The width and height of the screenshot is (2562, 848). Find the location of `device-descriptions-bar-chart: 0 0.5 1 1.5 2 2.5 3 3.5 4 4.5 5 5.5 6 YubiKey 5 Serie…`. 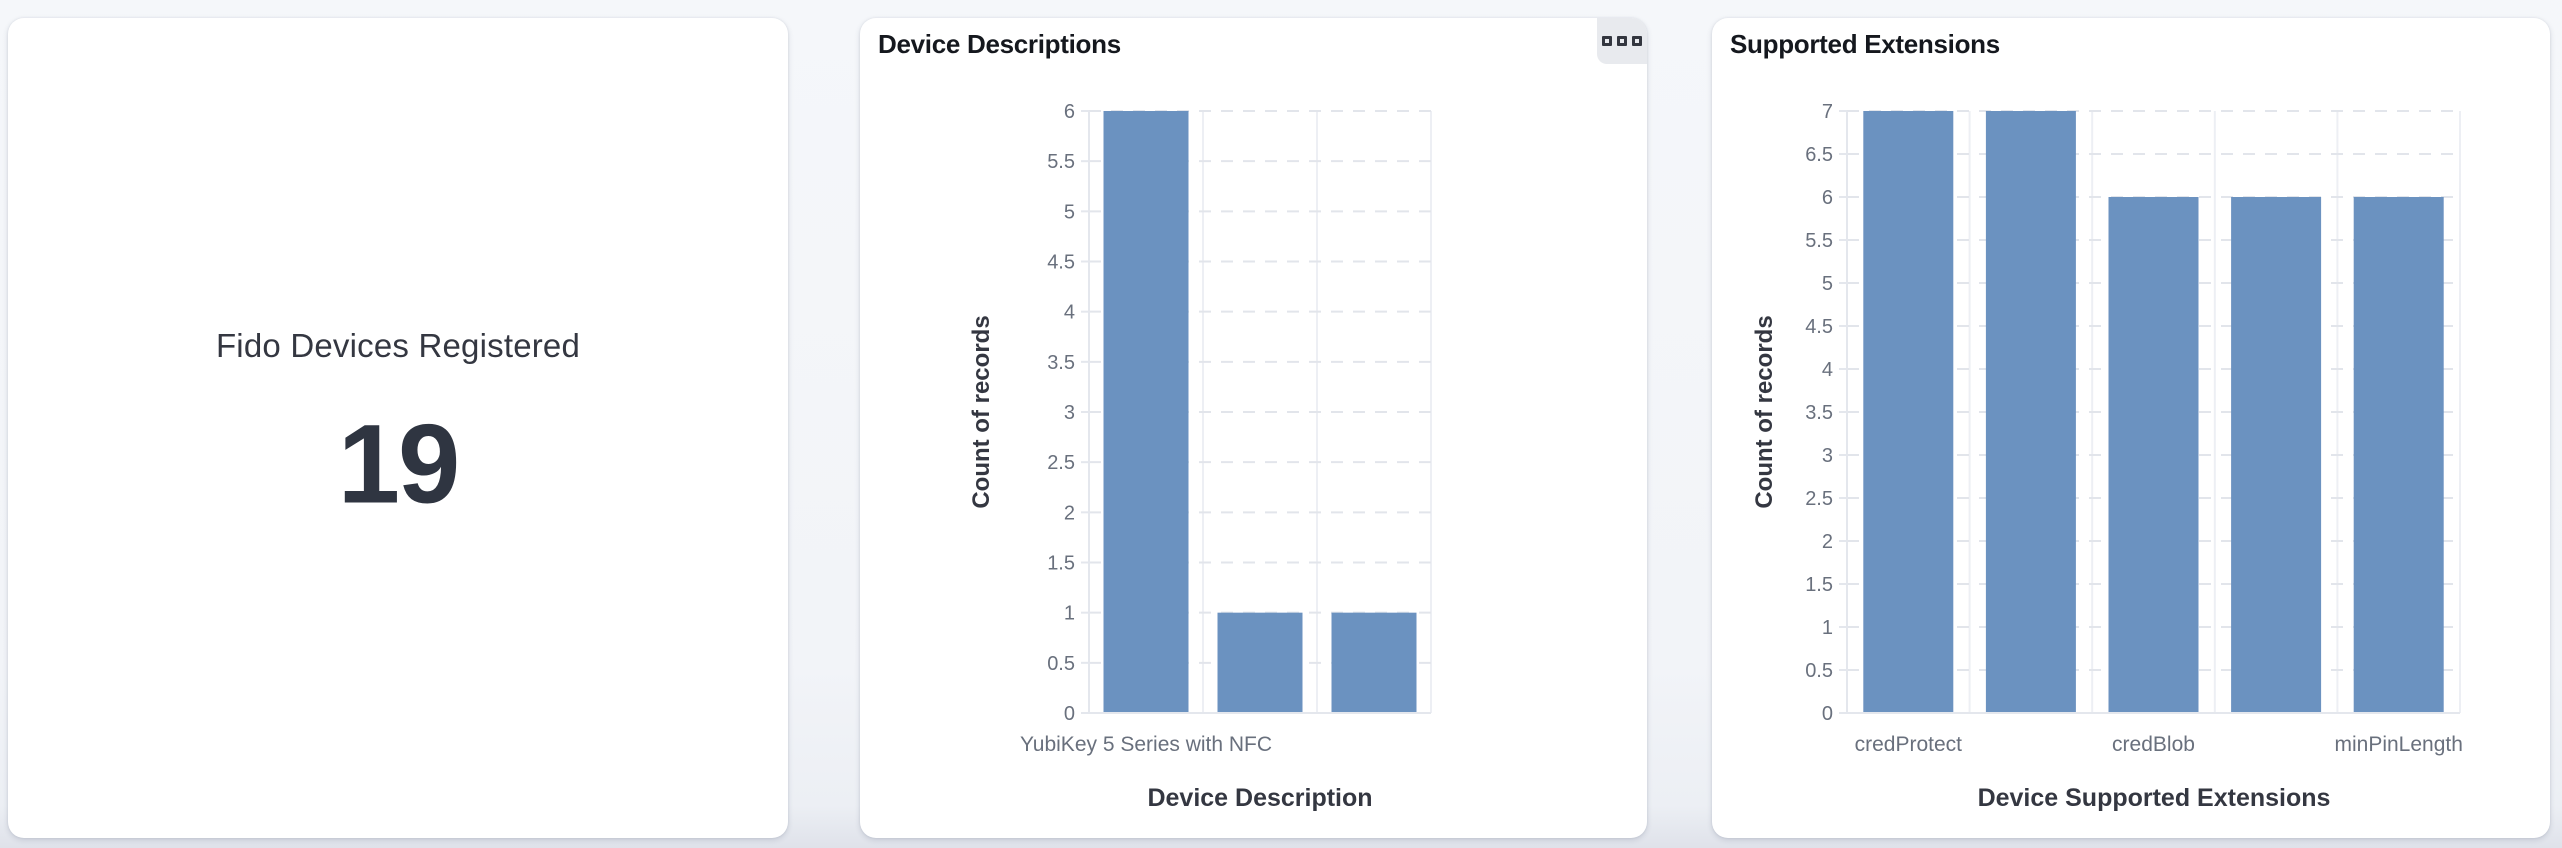

device-descriptions-bar-chart: 0 0.5 1 1.5 2 2.5 3 3.5 4 4.5 5 5.5 6 YubiKey 5 Serie… is located at coordinates (1226, 428).